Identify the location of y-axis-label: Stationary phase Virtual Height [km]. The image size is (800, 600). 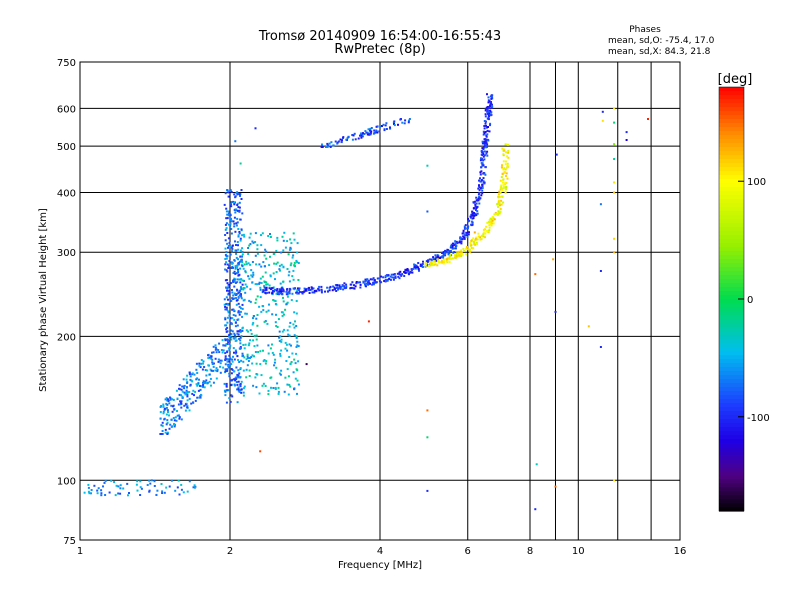
(43, 300).